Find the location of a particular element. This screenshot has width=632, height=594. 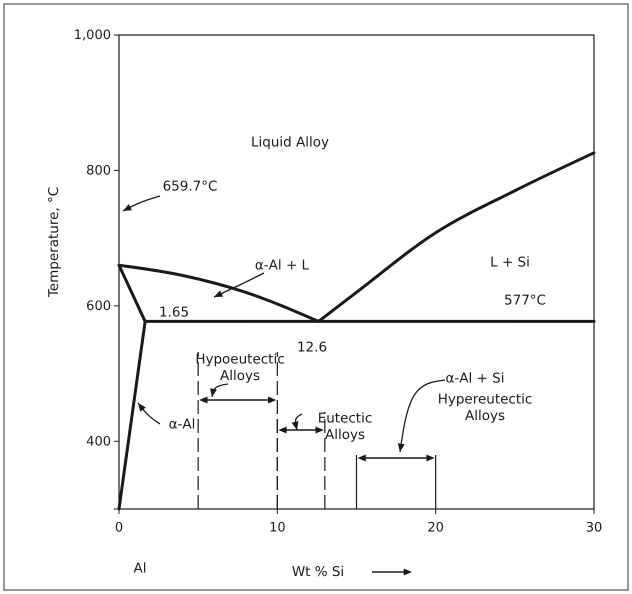

annotation: 577°C is located at coordinates (525, 300).